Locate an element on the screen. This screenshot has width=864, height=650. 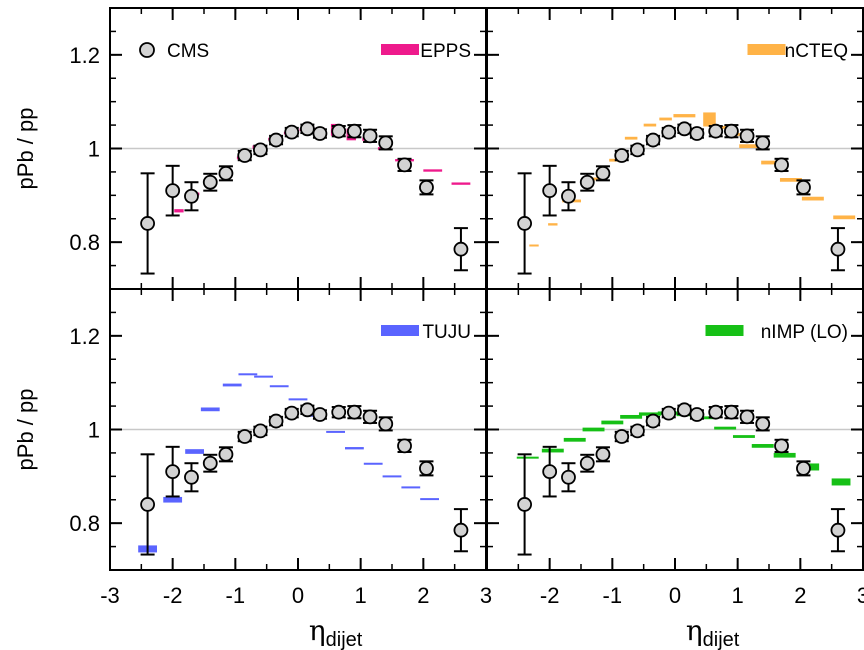
legend-label: TUJU is located at coordinates (446, 332).